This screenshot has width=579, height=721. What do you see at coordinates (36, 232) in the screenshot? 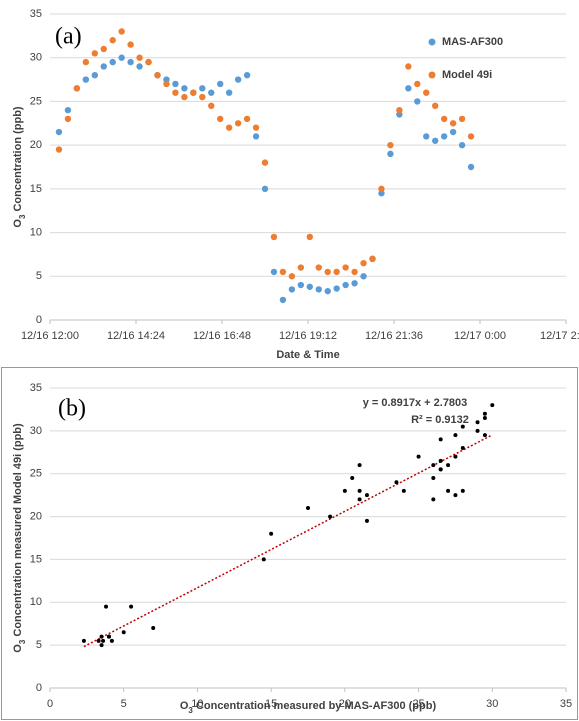
I see `y-tick-label: 10` at bounding box center [36, 232].